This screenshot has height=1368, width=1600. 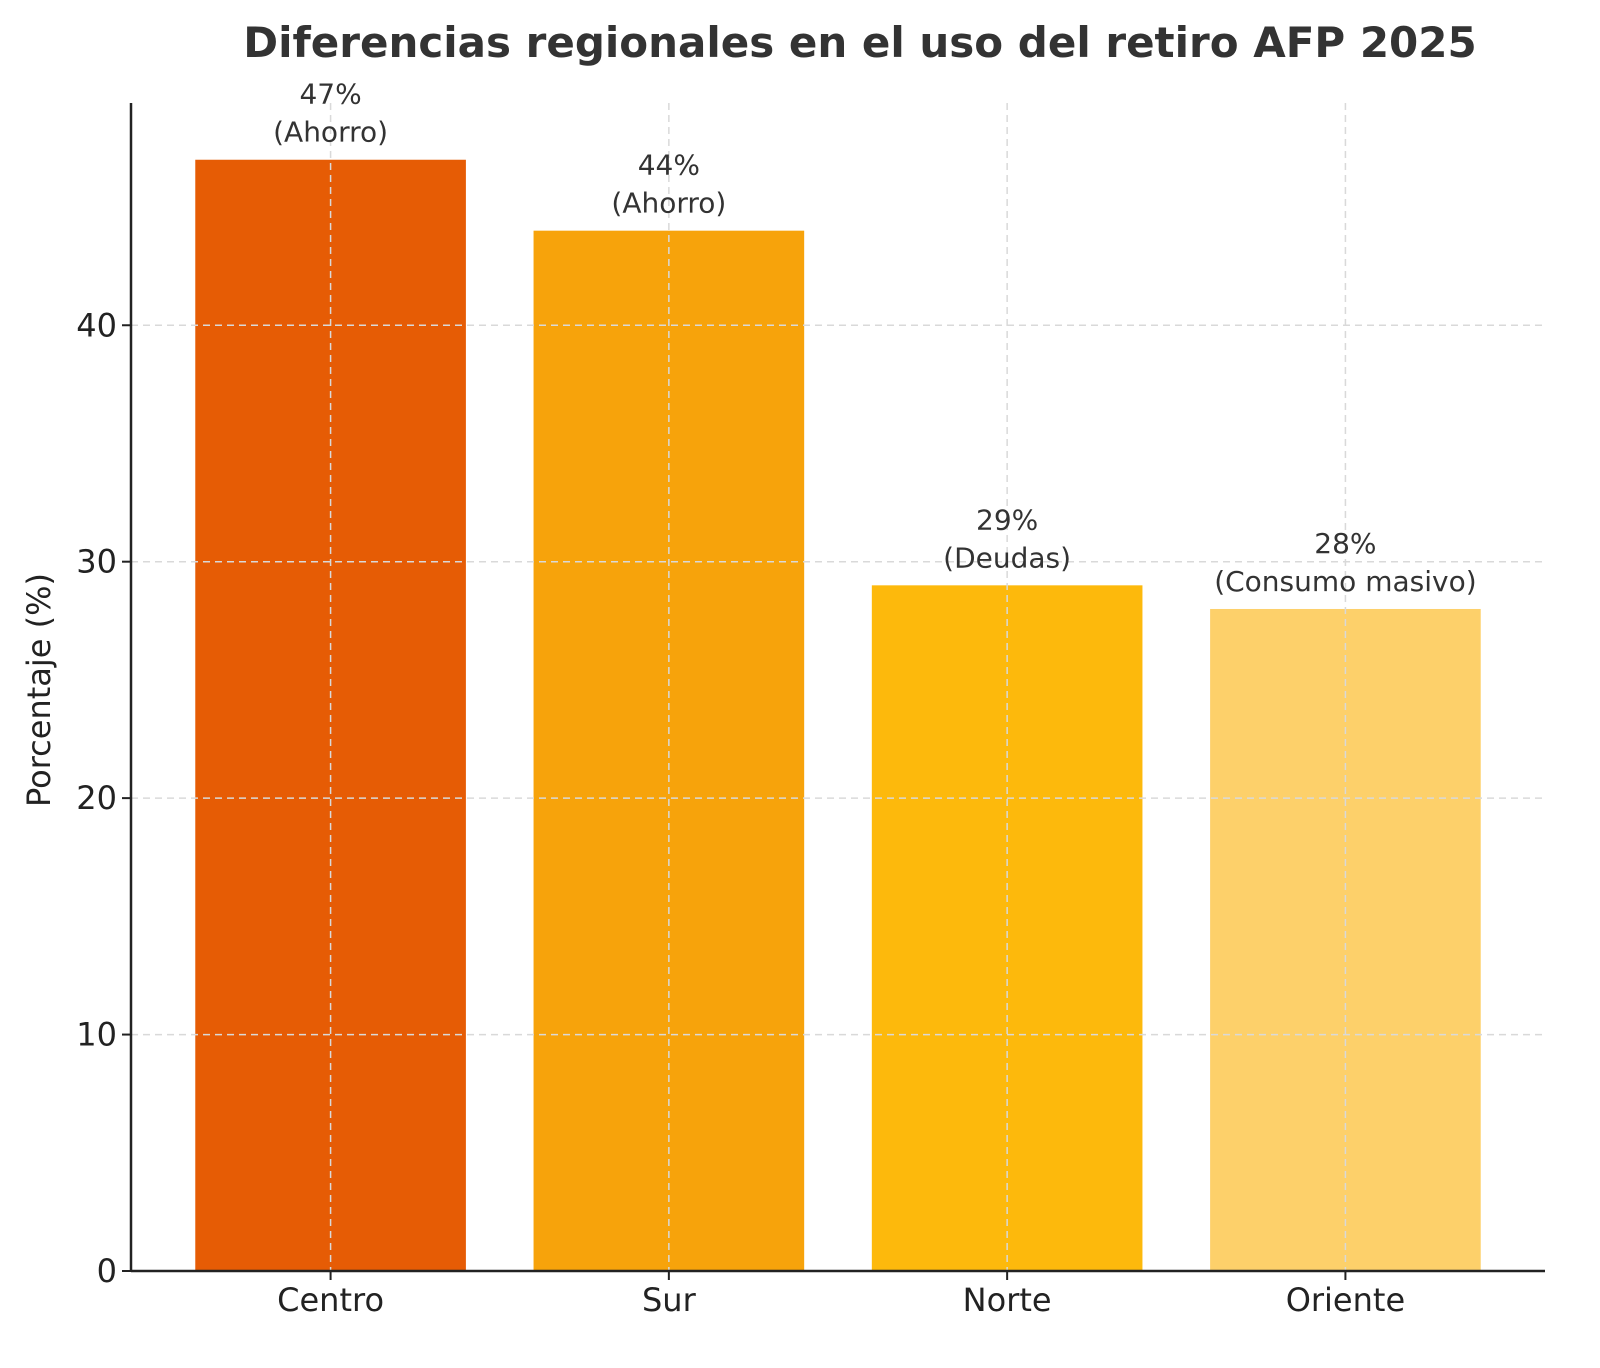 What do you see at coordinates (96, 1035) in the screenshot?
I see `y-tick-label: 10` at bounding box center [96, 1035].